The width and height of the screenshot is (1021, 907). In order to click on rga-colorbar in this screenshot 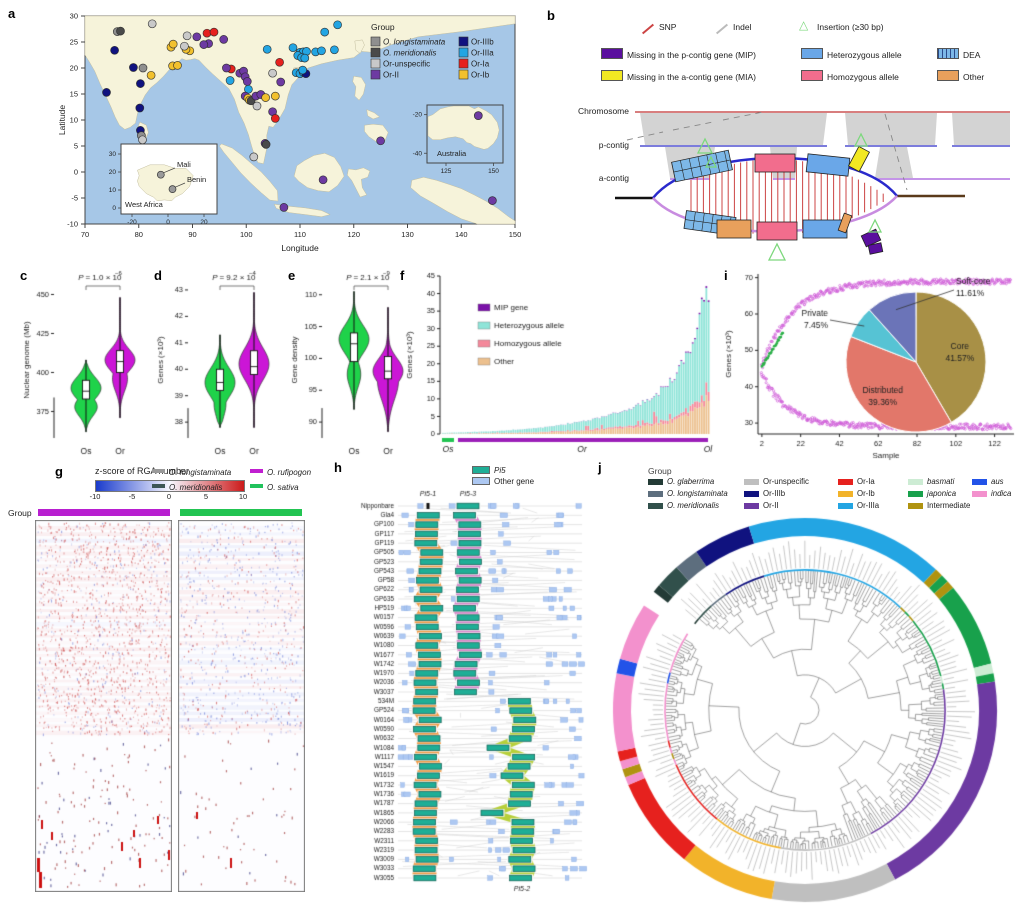, I will do `click(170, 486)`.